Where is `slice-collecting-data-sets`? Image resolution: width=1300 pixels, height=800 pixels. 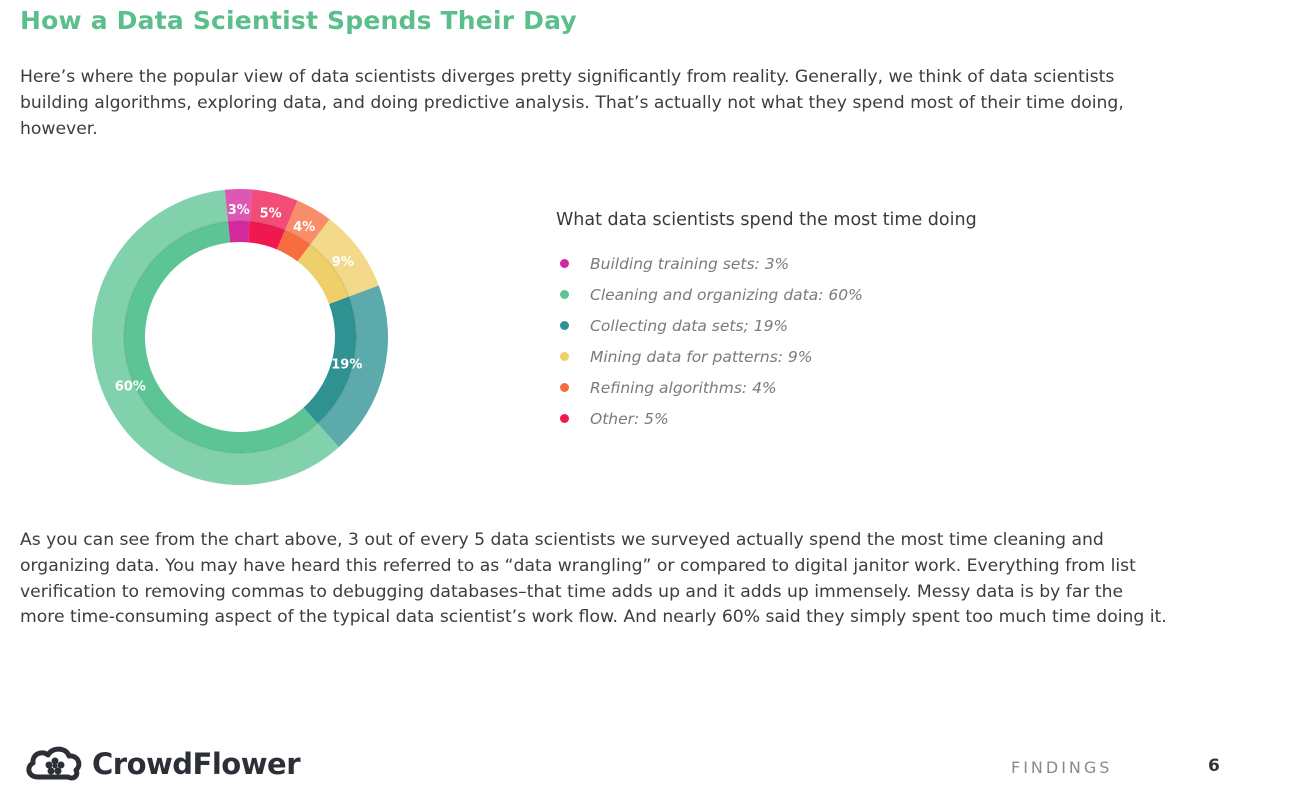 slice-collecting-data-sets is located at coordinates (345, 366).